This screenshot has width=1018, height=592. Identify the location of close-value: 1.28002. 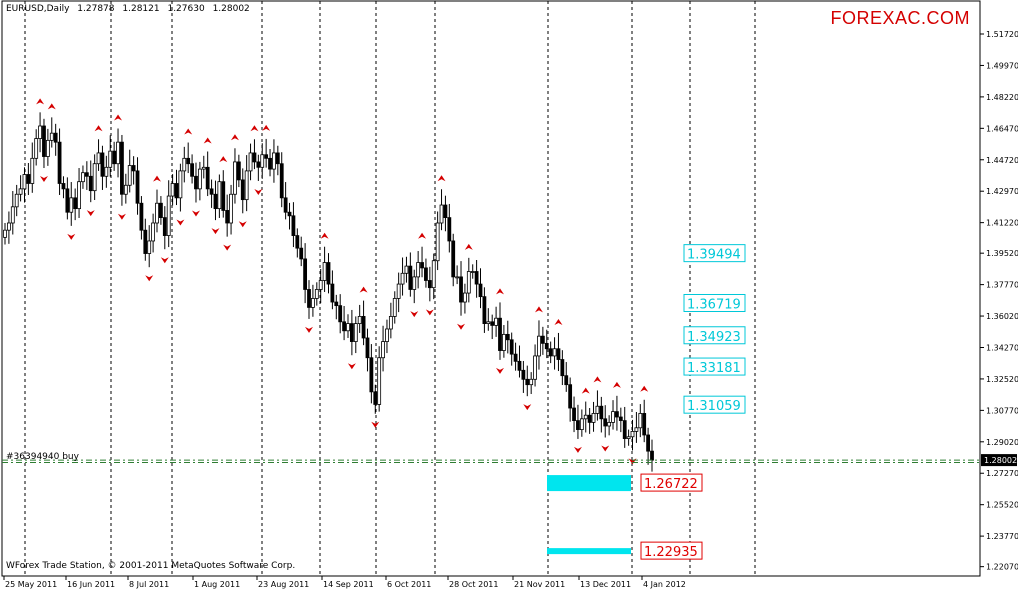
(231, 9).